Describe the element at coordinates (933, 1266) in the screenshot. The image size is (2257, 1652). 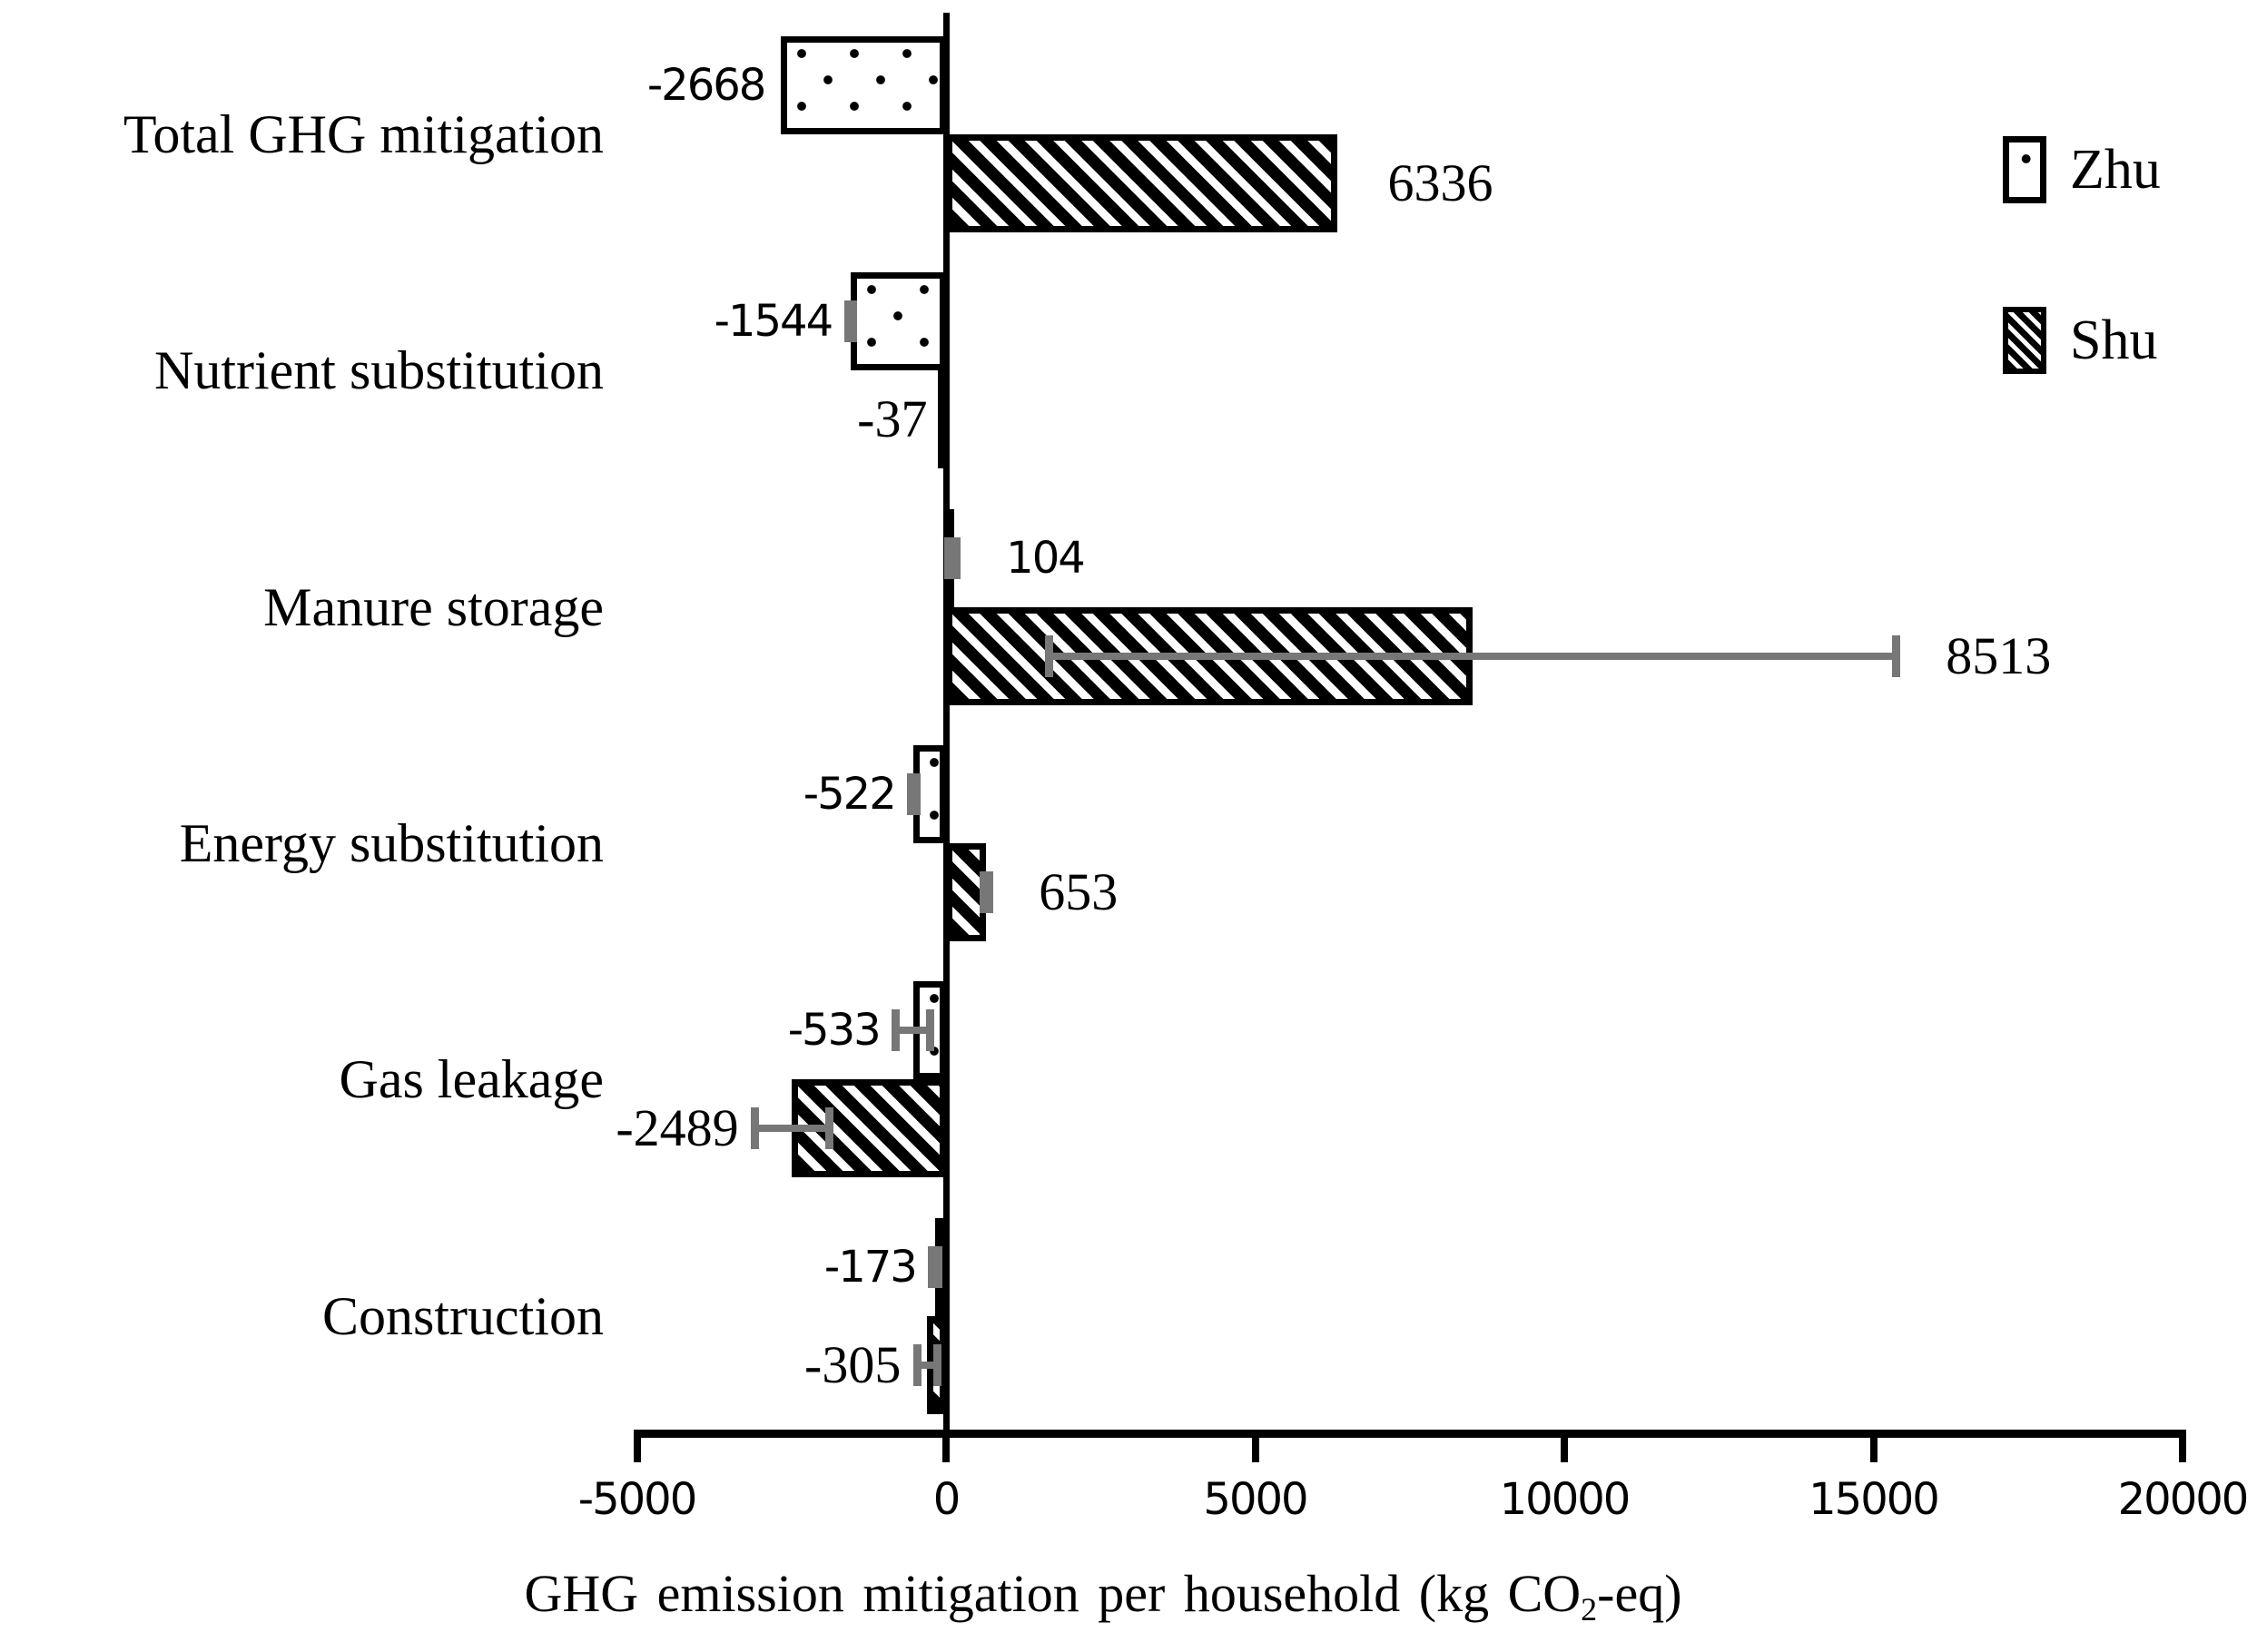
I see `error-bar-zhu-construction-left-cap` at that location.